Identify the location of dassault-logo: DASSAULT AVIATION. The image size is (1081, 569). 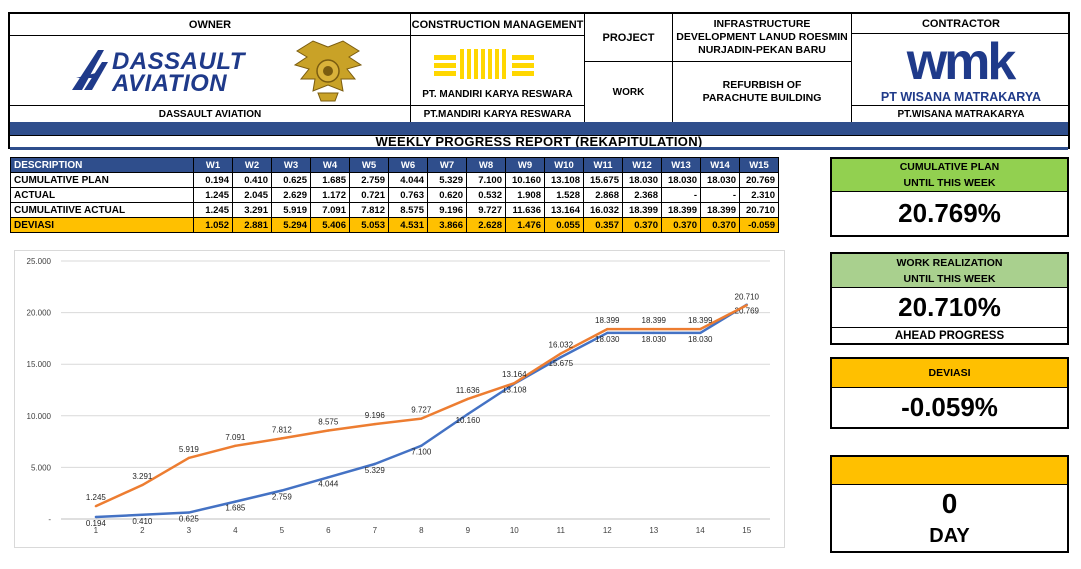
(170, 73).